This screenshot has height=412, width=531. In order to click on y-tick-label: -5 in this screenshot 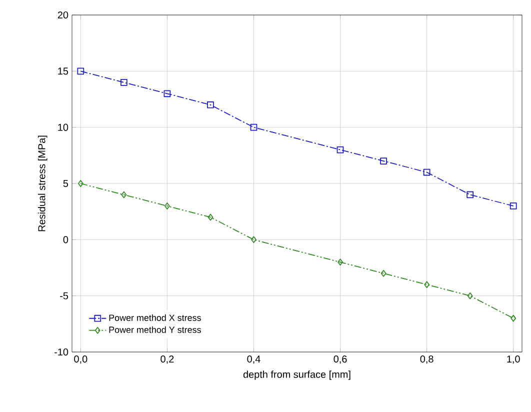, I will do `click(64, 296)`.